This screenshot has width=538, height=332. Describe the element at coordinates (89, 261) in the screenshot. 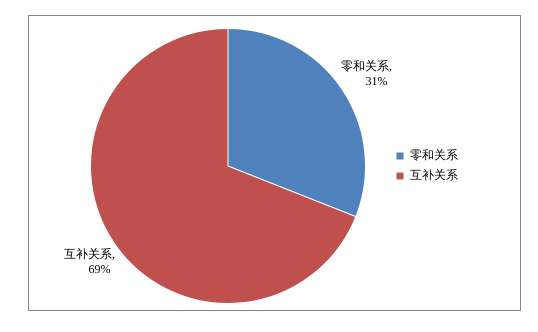

I see `data-label: 互补关系, 69%` at that location.